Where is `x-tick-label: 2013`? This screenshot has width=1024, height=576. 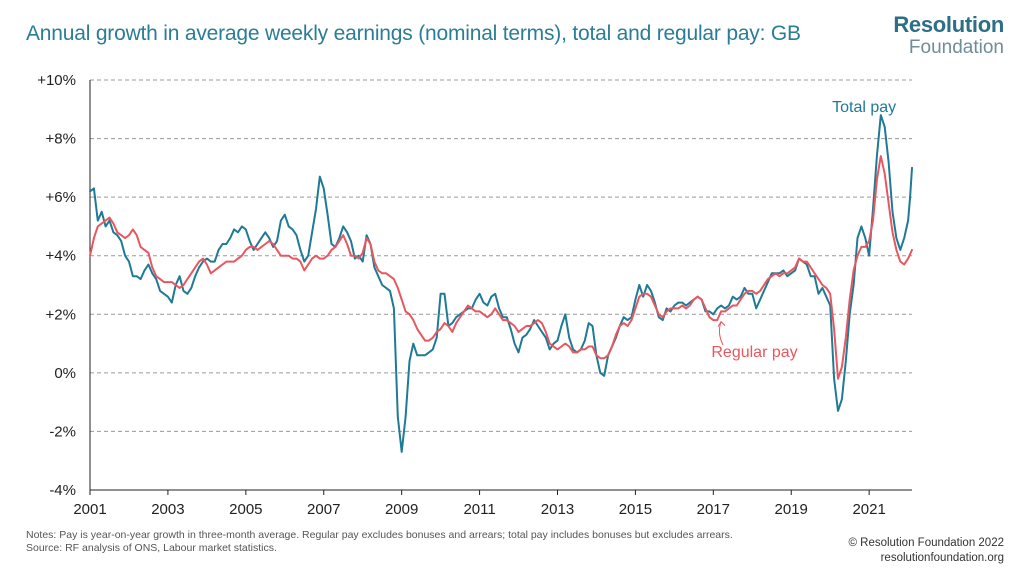 x-tick-label: 2013 is located at coordinates (557, 509).